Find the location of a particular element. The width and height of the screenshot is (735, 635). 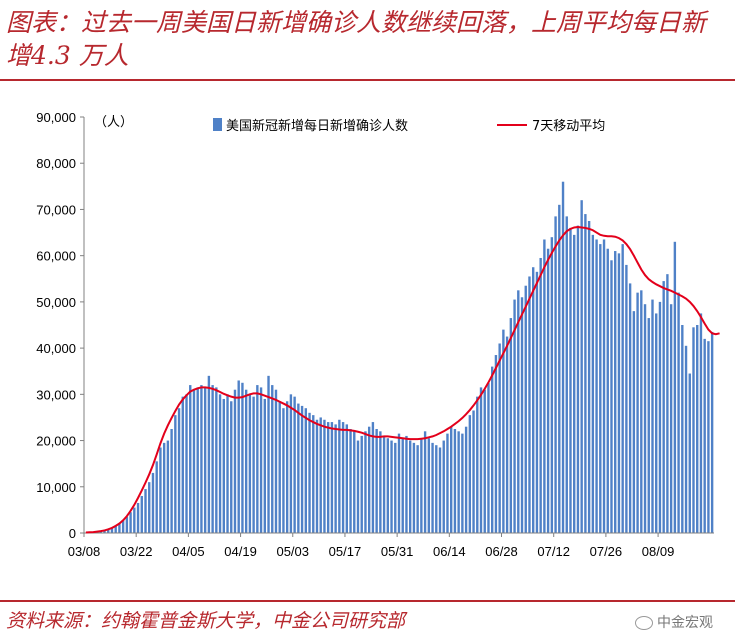

y-tick-label: 40,000 is located at coordinates (56, 348).